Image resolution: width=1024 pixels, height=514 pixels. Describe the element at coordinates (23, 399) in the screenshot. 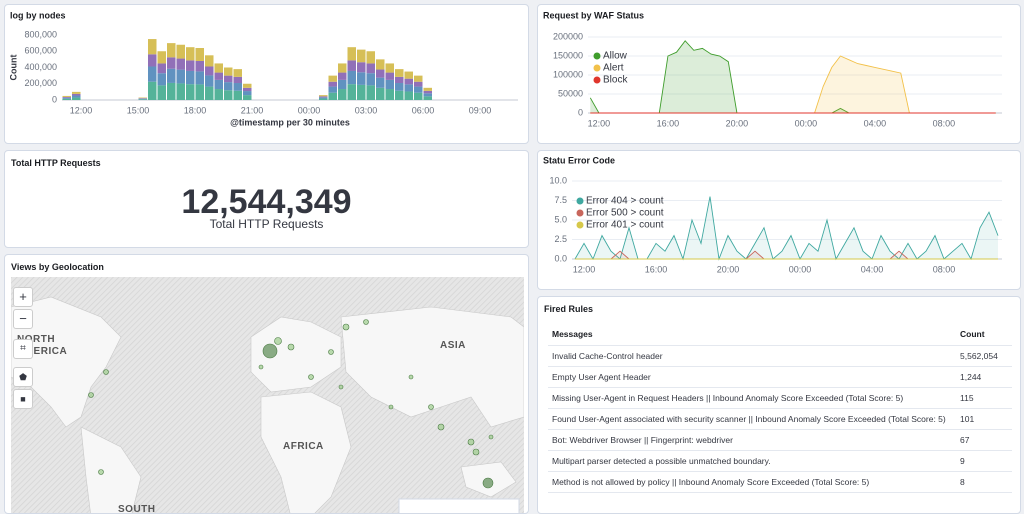

I see `box-tool: ■` at that location.